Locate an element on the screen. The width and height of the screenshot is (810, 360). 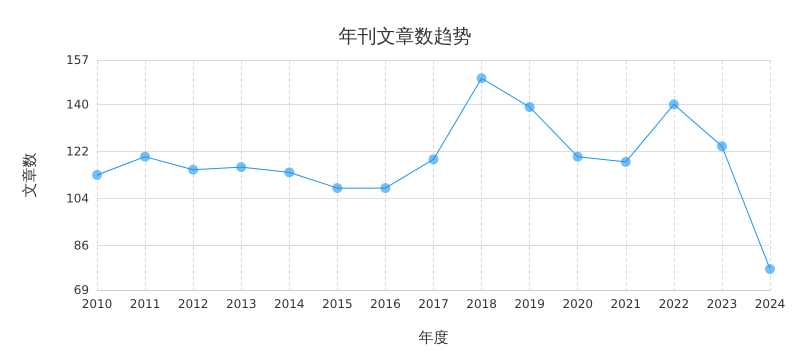
x-tick-label: 2011 is located at coordinates (145, 304).